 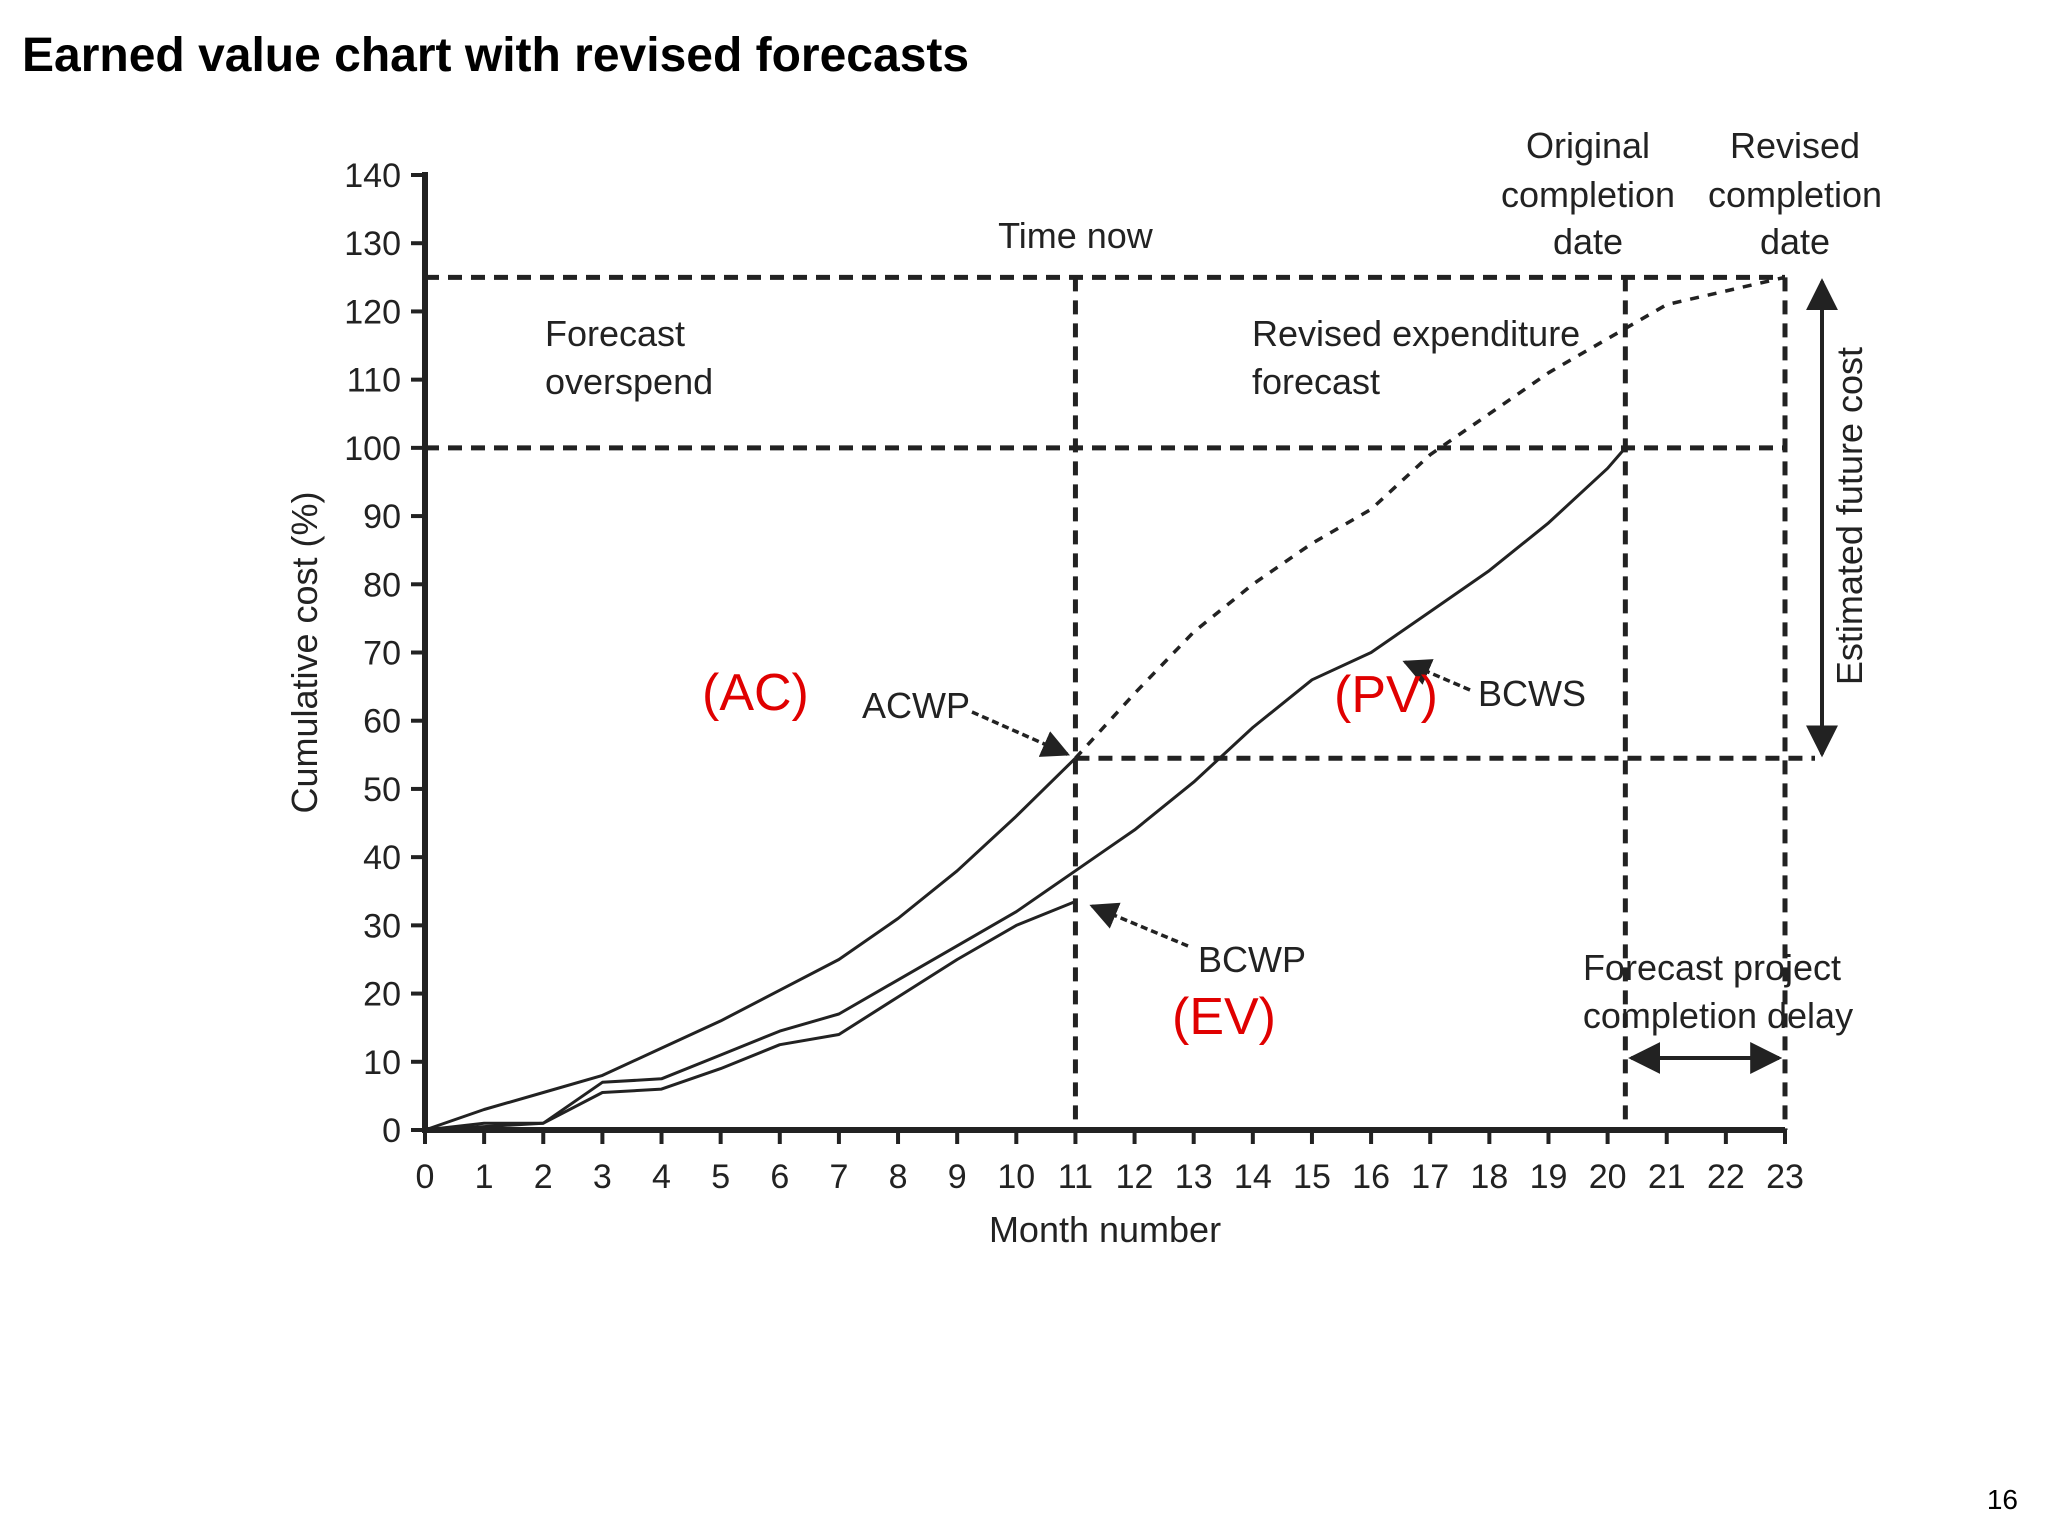 I want to click on y-tick-label: 120, so click(x=372, y=312).